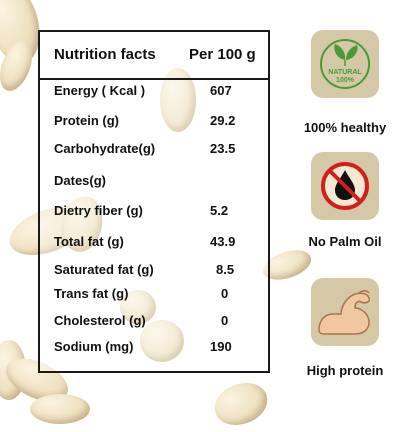  Describe the element at coordinates (98, 210) in the screenshot. I see `row-label: Dietry fiber (g)` at that location.